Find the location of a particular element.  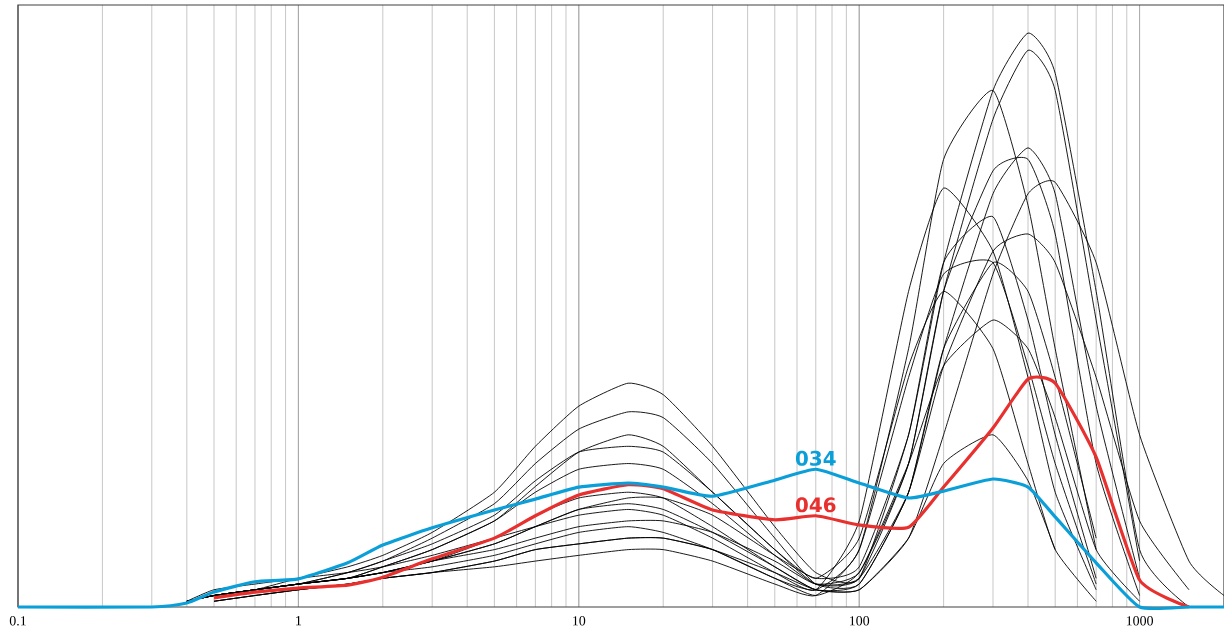

x-tick-label: 1000 is located at coordinates (1140, 621).